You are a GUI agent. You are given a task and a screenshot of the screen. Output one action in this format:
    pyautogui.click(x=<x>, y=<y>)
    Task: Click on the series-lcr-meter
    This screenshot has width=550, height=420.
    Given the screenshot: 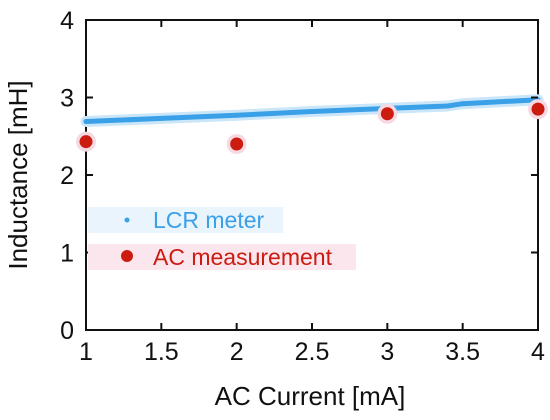 What is the action you would take?
    pyautogui.click(x=312, y=110)
    